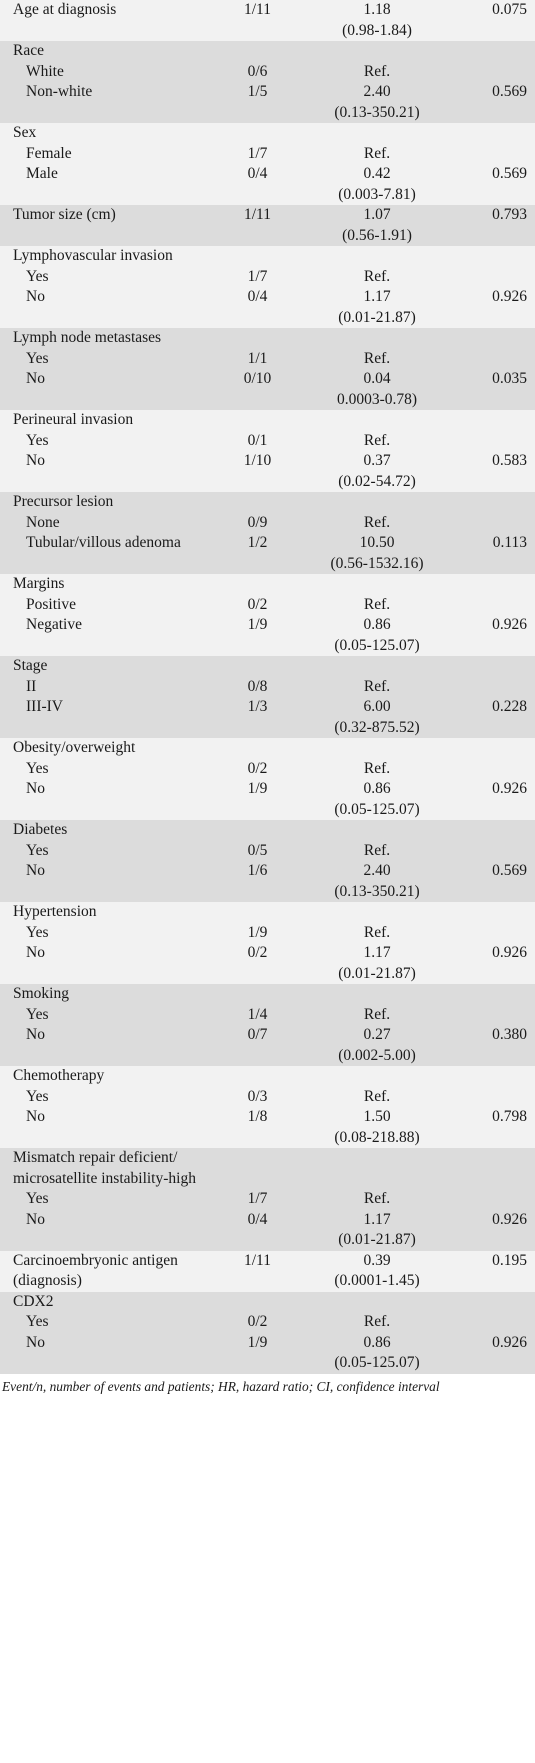  Describe the element at coordinates (111, 1332) in the screenshot. I see `table-cell-label: CDX2 Yes No` at that location.